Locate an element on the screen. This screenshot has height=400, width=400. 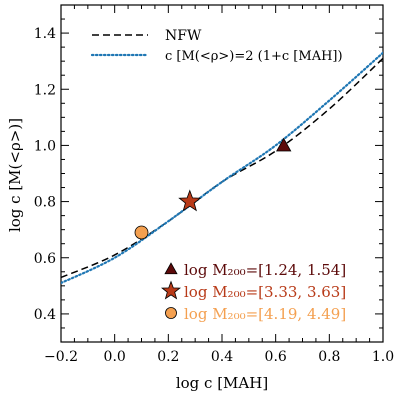
star-data-point is located at coordinates (190, 200).